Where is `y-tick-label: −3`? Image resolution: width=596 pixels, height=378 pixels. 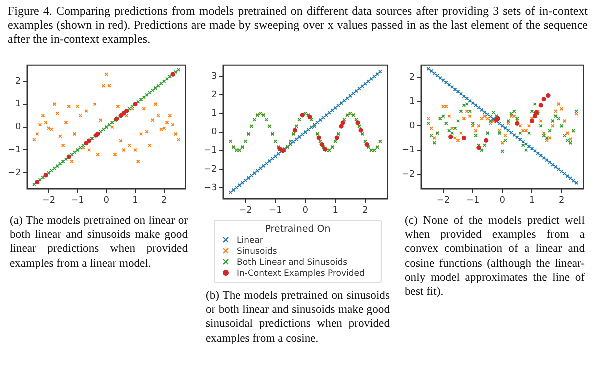 y-tick-label: −3 is located at coordinates (211, 188).